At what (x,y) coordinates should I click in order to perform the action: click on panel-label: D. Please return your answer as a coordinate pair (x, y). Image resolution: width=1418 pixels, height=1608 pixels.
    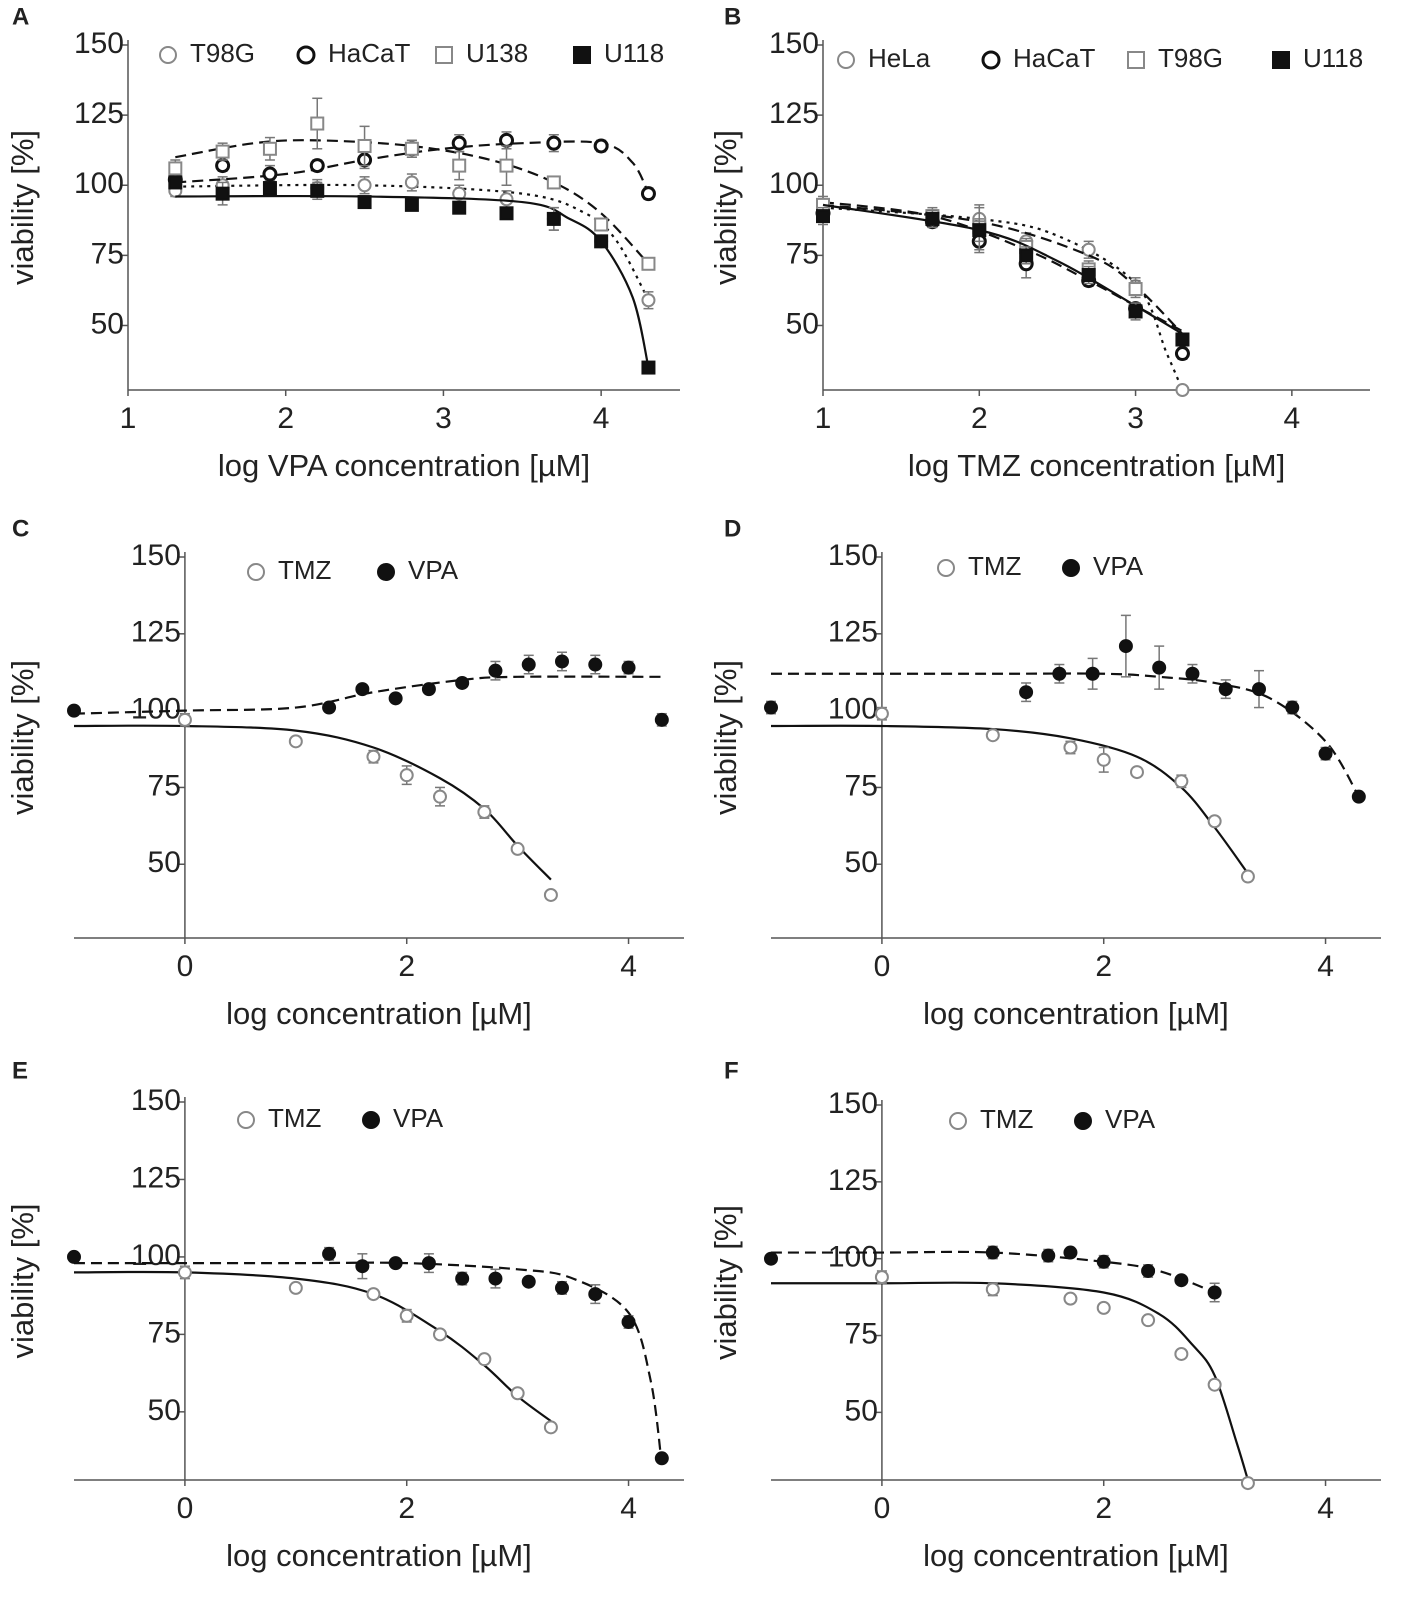
    Looking at the image, I should click on (732, 528).